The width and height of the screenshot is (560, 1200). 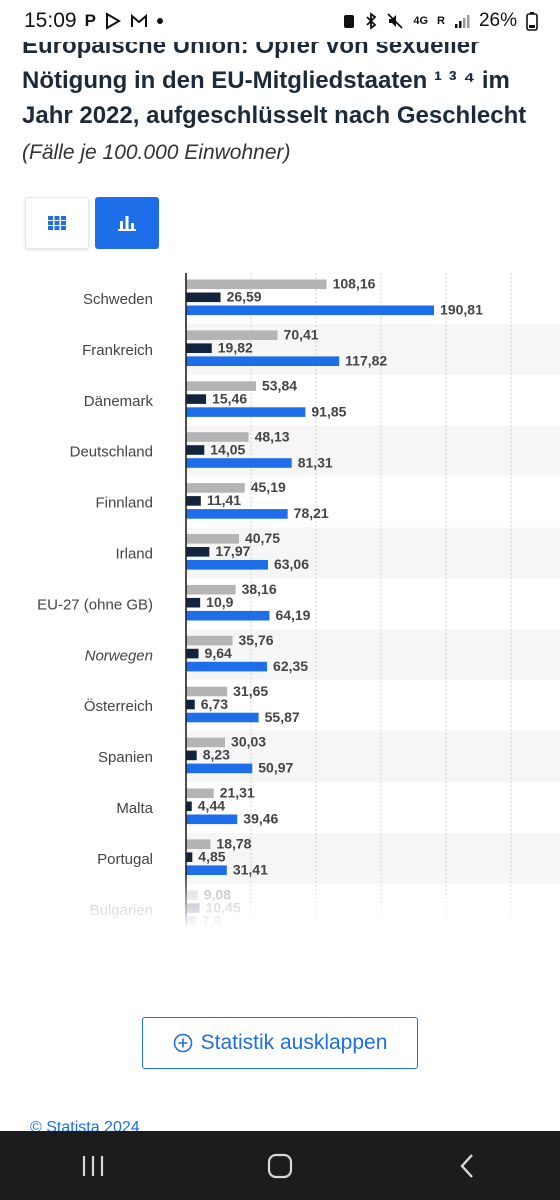 What do you see at coordinates (291, 564) in the screenshot?
I see `data-label: 63,06` at bounding box center [291, 564].